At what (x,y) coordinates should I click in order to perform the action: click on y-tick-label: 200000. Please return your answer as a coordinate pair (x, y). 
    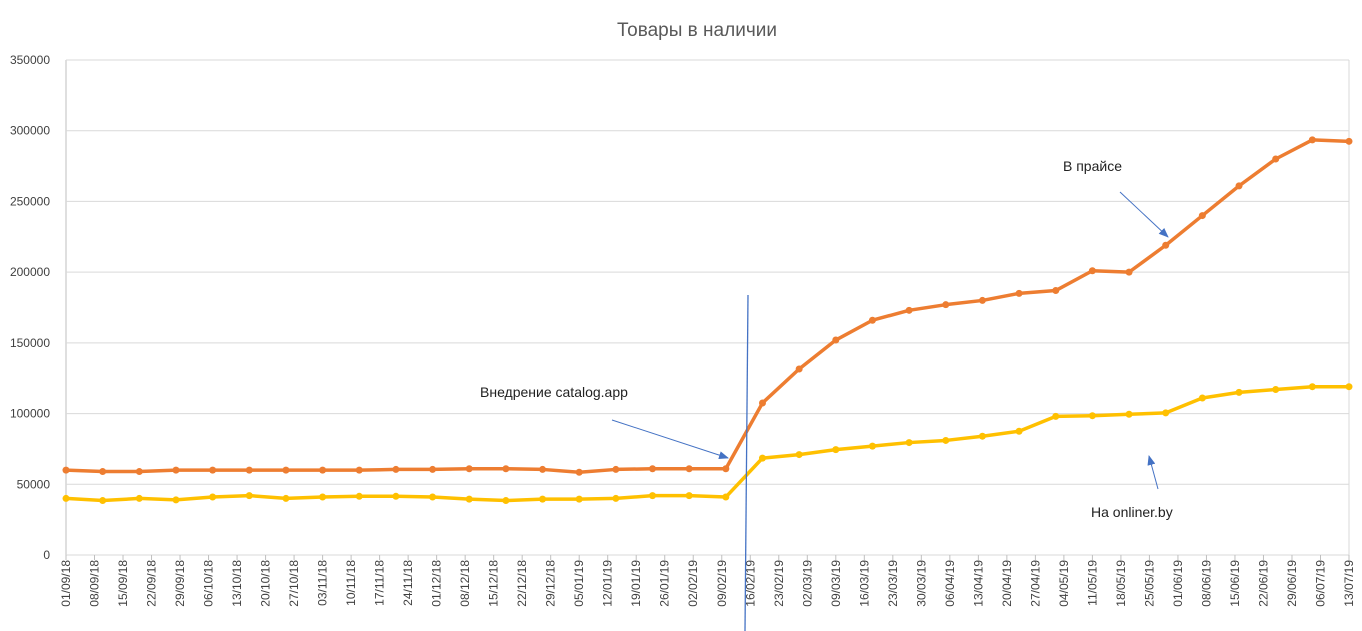
    Looking at the image, I should click on (30, 272).